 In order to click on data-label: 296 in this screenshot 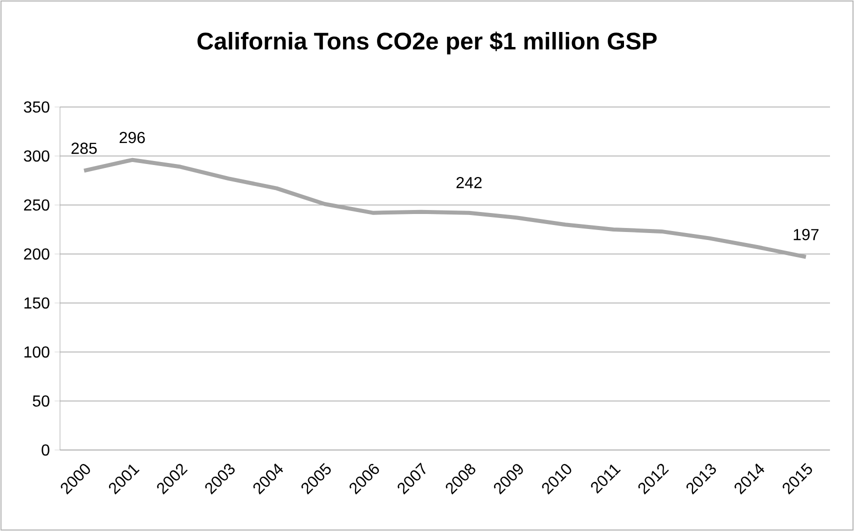, I will do `click(132, 138)`.